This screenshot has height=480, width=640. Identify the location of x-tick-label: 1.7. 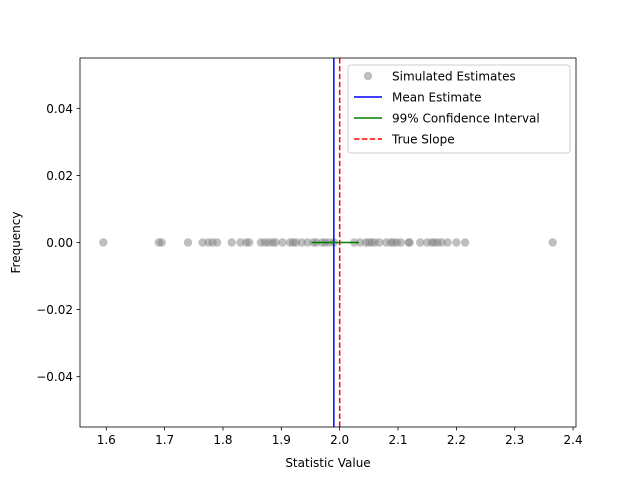
(164, 440).